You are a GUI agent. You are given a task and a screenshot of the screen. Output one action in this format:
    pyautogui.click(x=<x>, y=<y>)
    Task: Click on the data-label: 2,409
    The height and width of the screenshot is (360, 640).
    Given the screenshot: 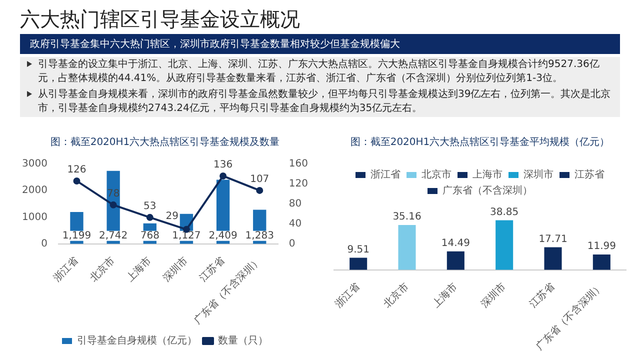 What is the action you would take?
    pyautogui.click(x=223, y=236)
    